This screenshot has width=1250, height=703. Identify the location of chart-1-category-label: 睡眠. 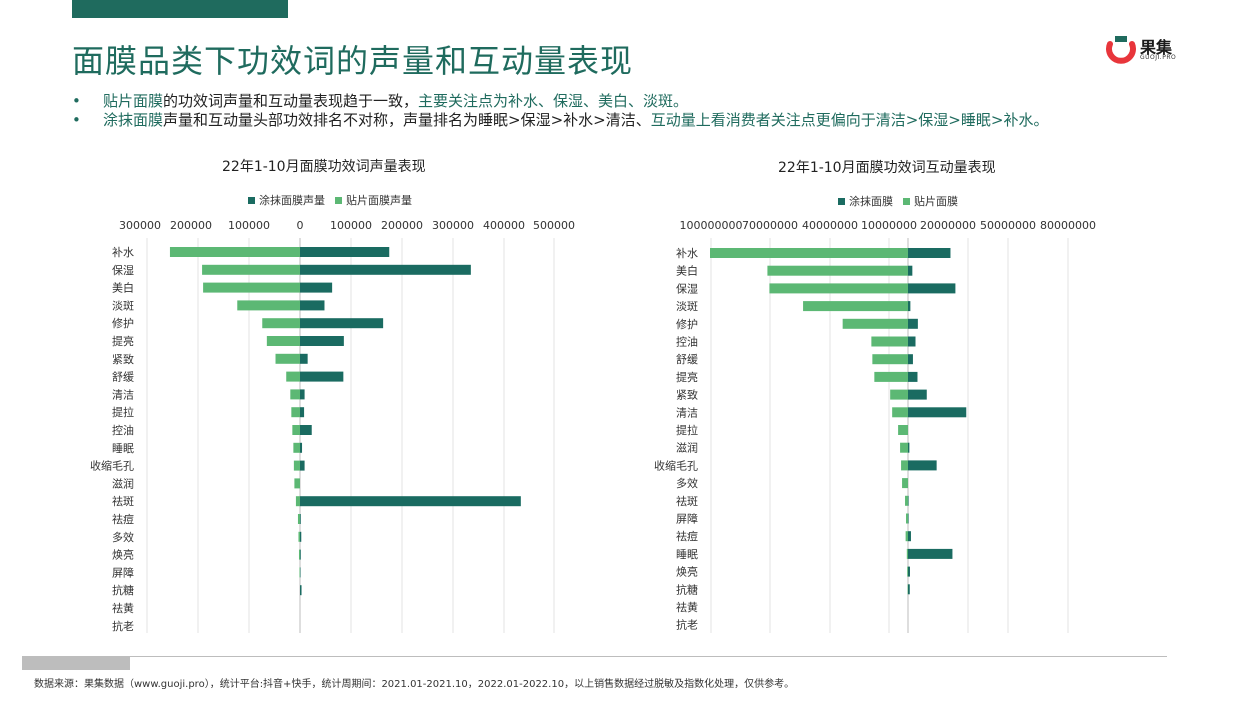
(123, 448).